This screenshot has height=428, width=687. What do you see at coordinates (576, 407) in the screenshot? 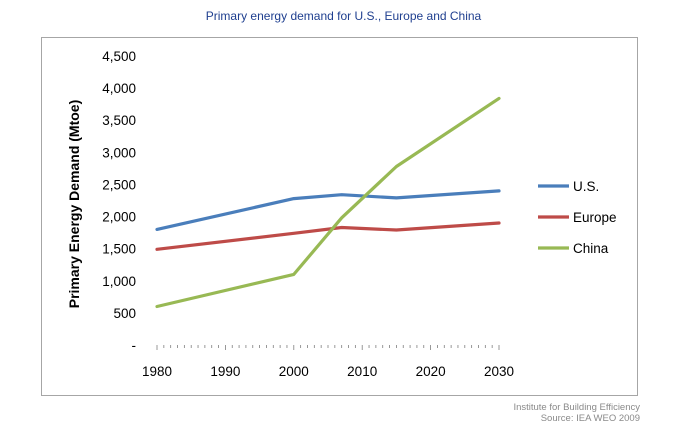
I see `footer-institute: Institute for Building Efficiency` at bounding box center [576, 407].